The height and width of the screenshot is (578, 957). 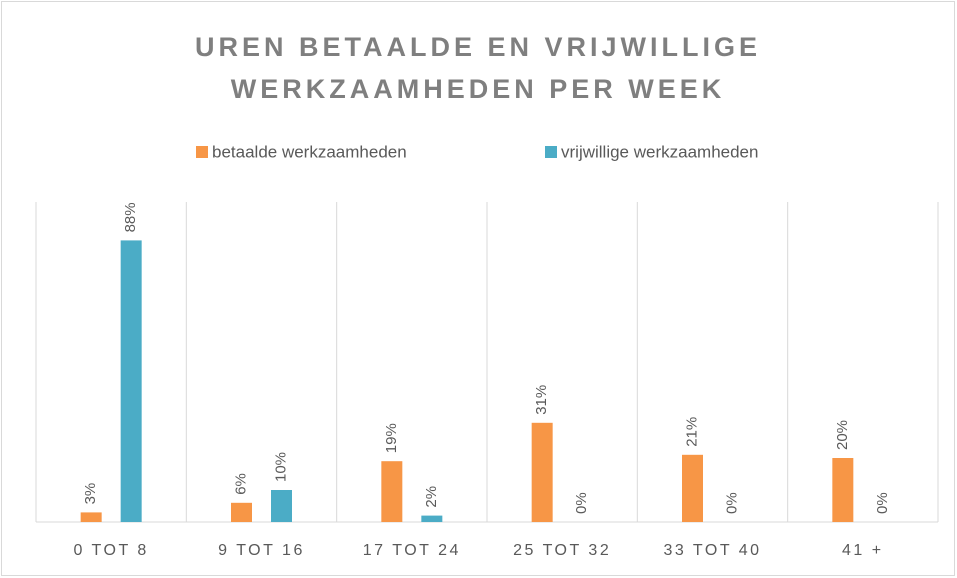 What do you see at coordinates (431, 497) in the screenshot?
I see `data-label: 2%` at bounding box center [431, 497].